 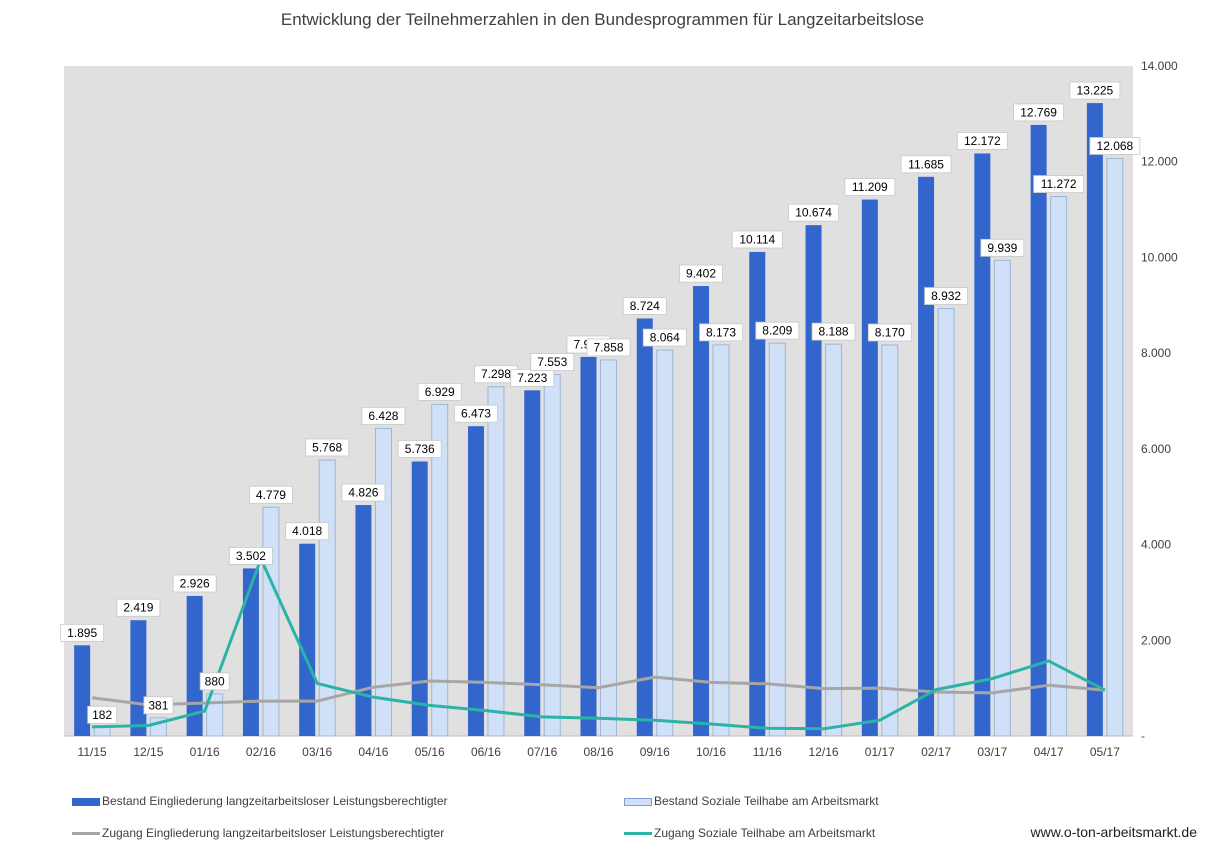 I want to click on y-tick-label: 10.000, so click(x=1159, y=257).